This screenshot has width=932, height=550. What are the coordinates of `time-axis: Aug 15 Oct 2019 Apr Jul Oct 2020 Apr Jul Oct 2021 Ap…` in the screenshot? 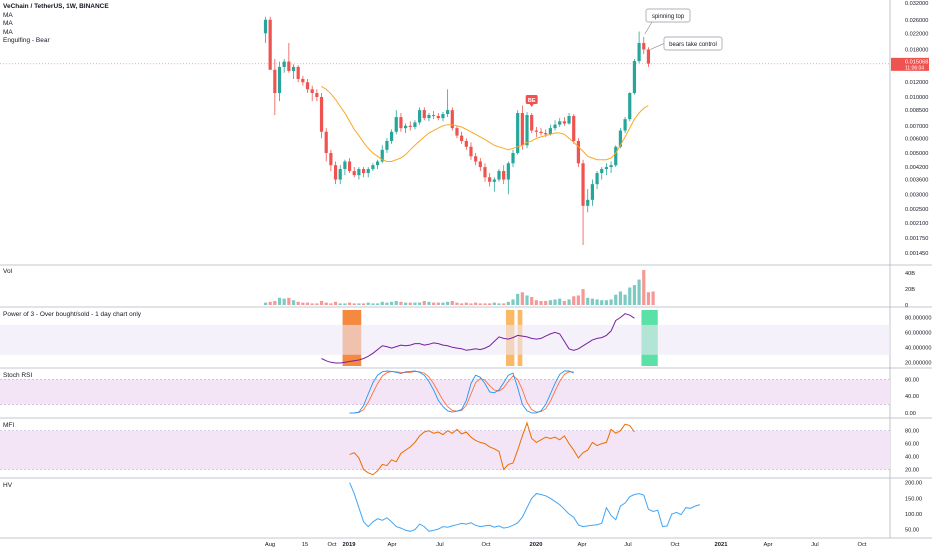 It's located at (566, 545).